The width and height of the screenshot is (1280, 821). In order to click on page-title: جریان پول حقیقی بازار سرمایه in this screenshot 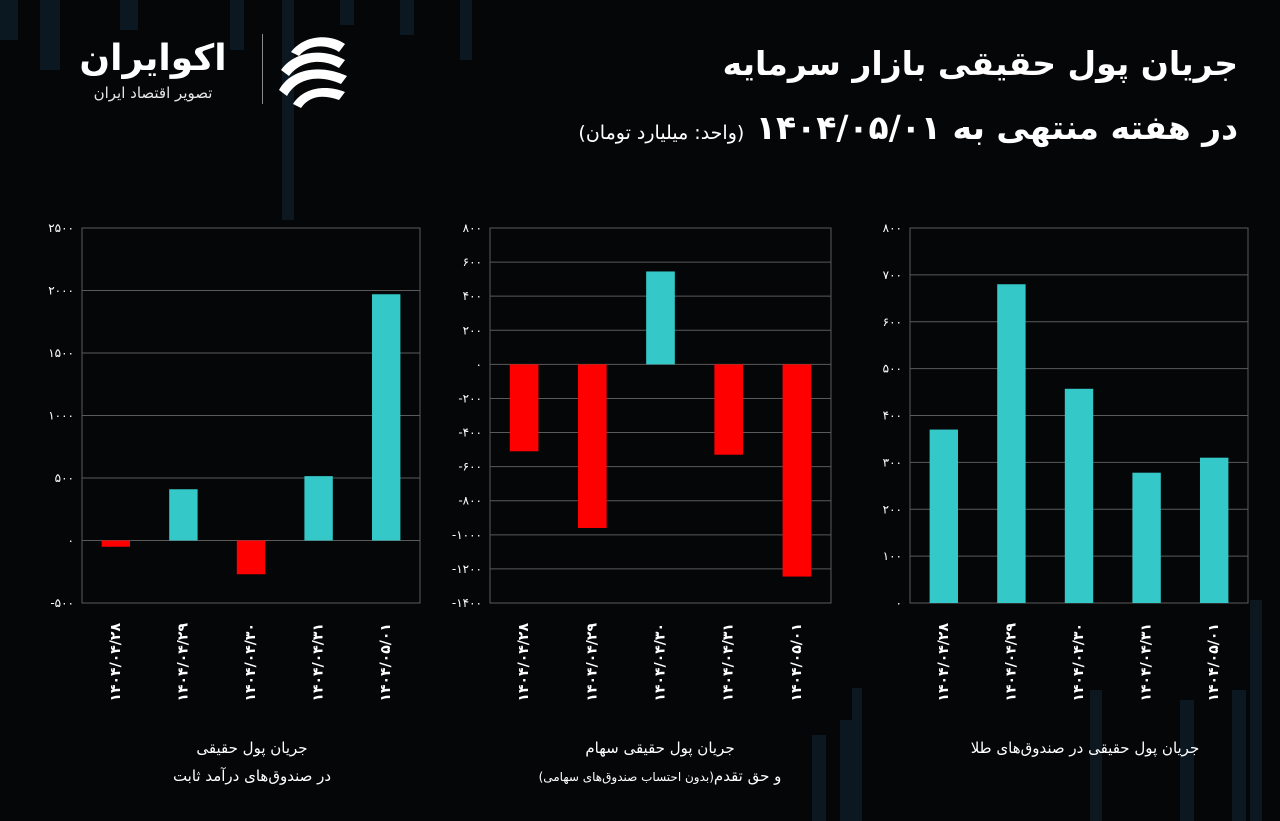, I will do `click(980, 63)`.